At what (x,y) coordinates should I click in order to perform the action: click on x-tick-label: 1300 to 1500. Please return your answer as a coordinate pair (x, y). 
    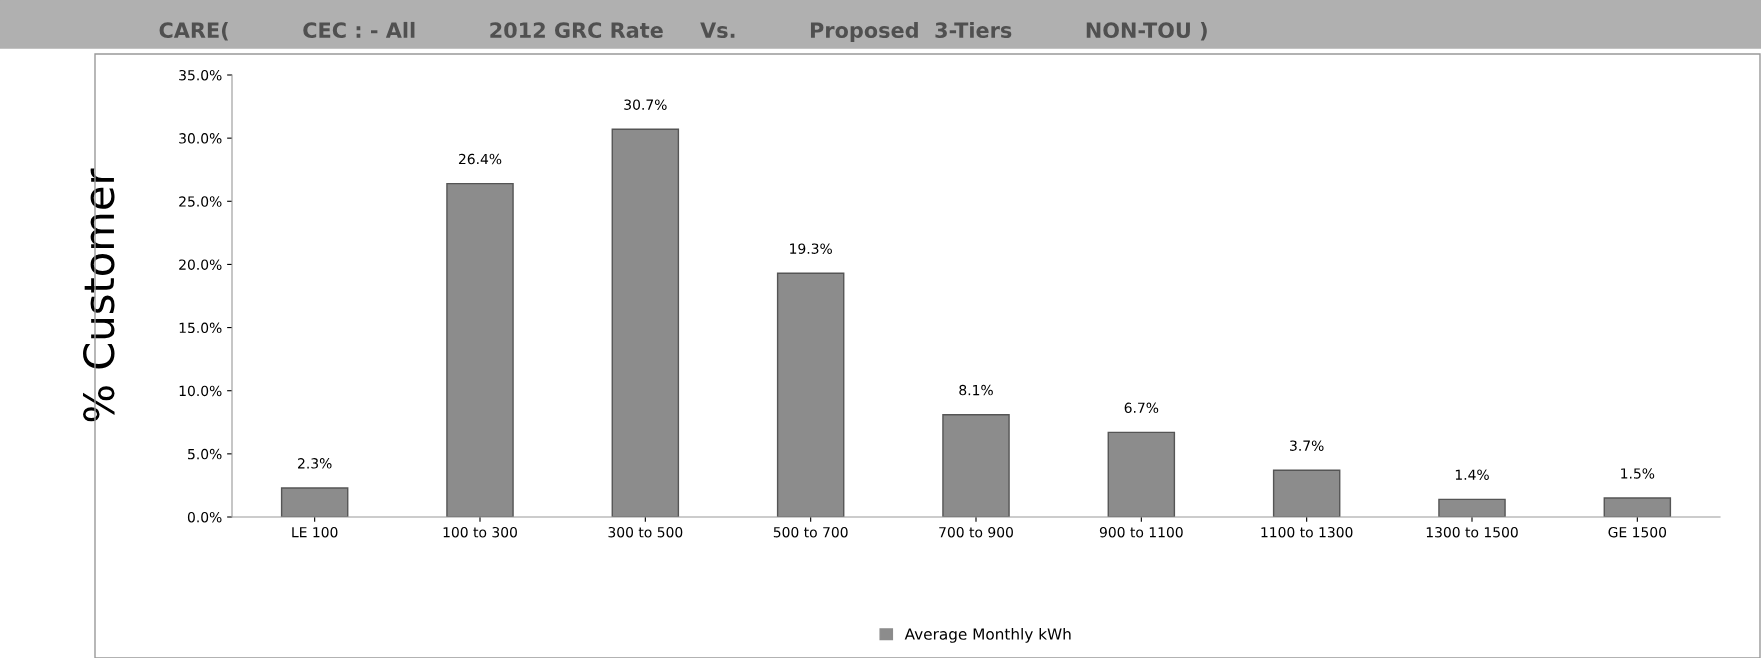
    Looking at the image, I should click on (1472, 532).